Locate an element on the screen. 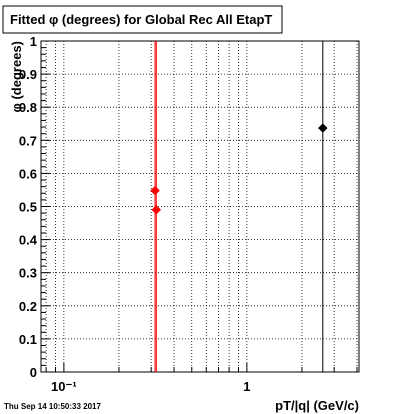 The width and height of the screenshot is (400, 414). y-tick-label: 0.6 is located at coordinates (28, 173).